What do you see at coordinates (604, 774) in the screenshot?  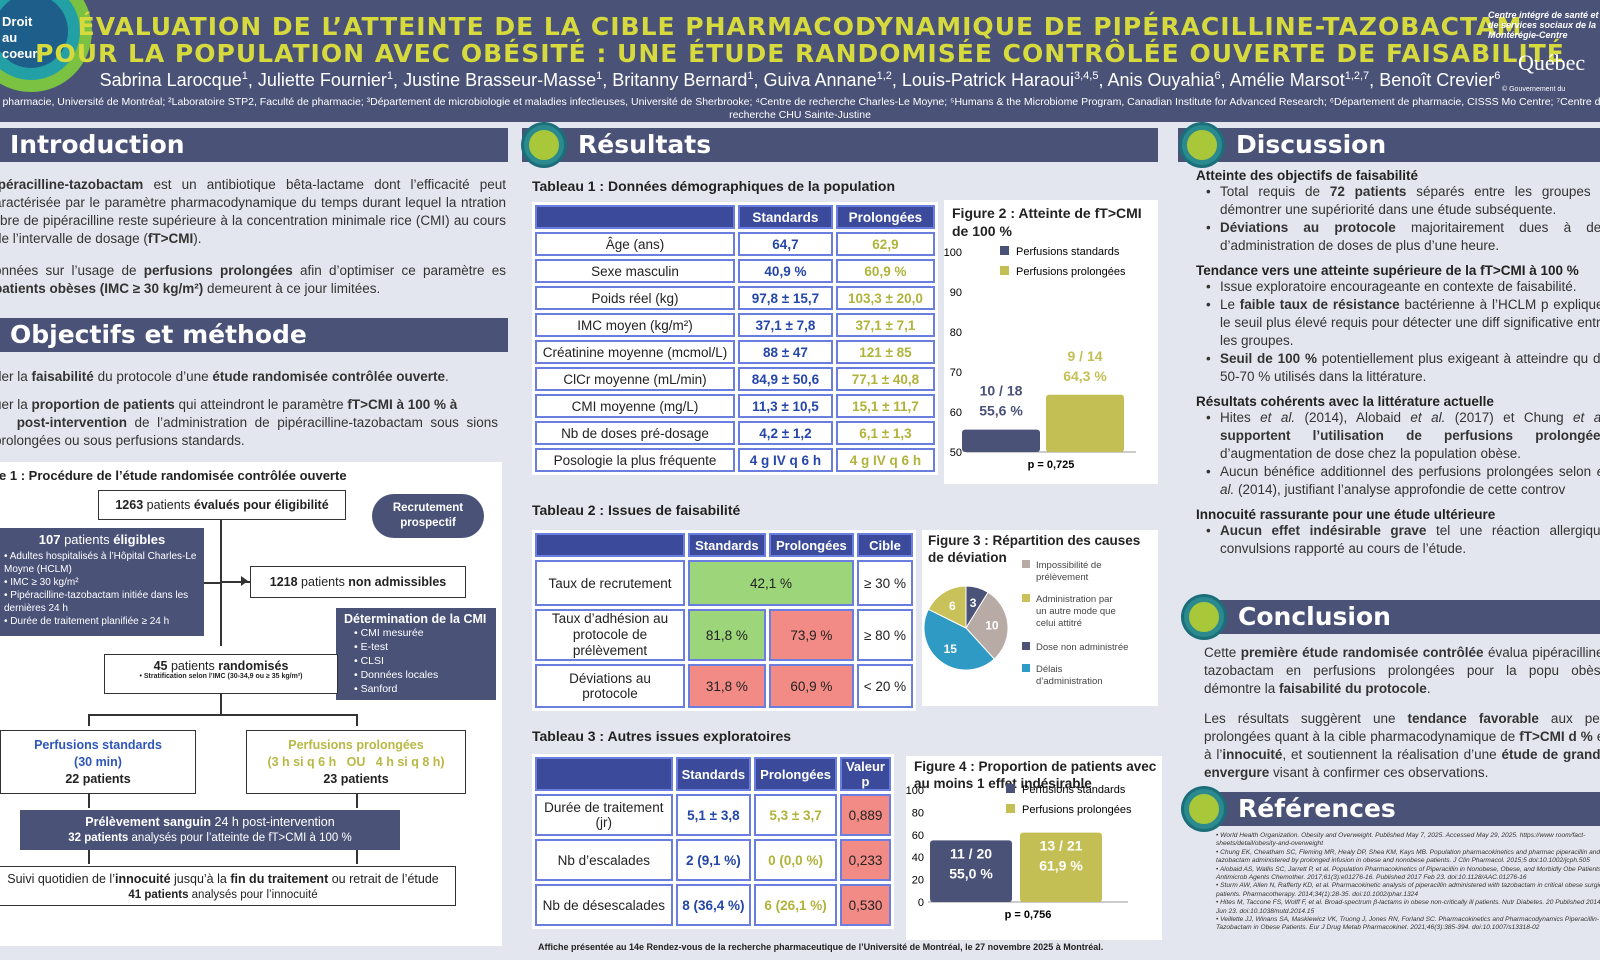 I see `table-header` at bounding box center [604, 774].